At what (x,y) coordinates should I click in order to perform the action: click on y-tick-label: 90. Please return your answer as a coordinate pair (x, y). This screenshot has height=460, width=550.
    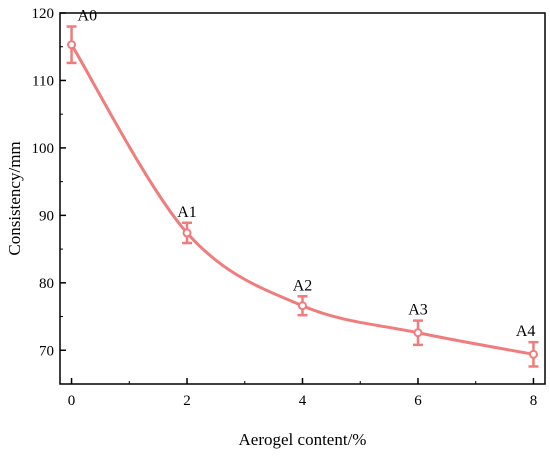
    Looking at the image, I should click on (46, 216).